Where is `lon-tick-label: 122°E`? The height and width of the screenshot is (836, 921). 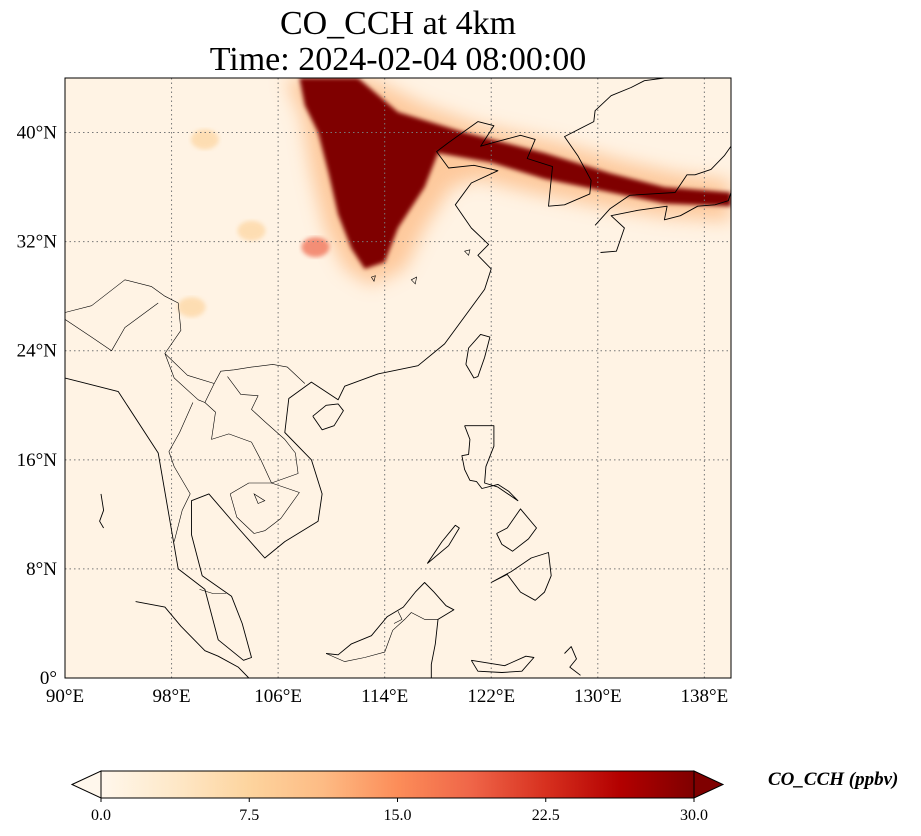
lon-tick-label: 122°E is located at coordinates (491, 696).